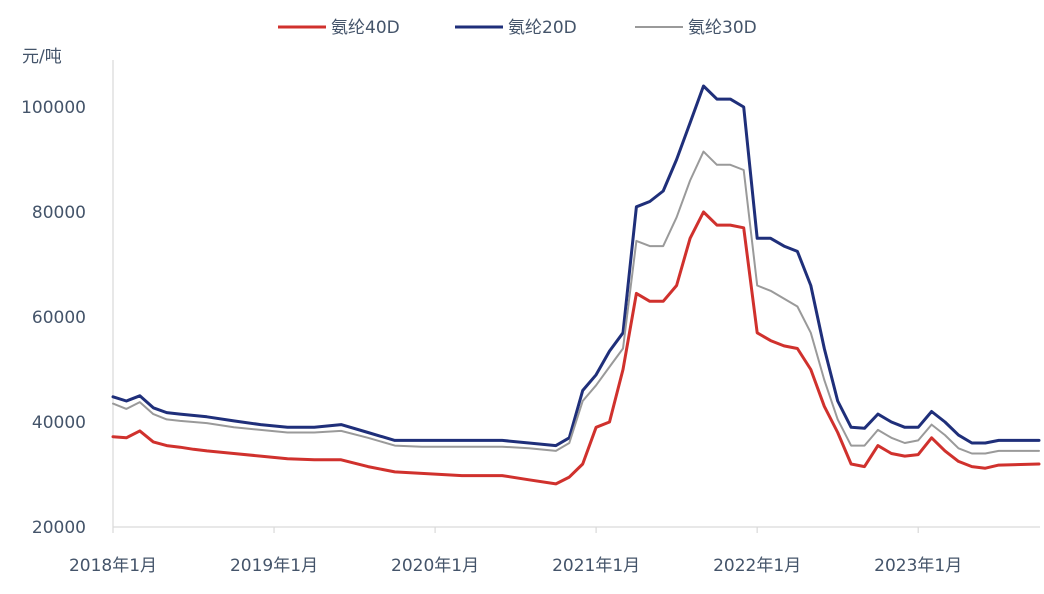 This screenshot has height=594, width=1044. I want to click on legend-item: 氨纶20D, so click(516, 28).